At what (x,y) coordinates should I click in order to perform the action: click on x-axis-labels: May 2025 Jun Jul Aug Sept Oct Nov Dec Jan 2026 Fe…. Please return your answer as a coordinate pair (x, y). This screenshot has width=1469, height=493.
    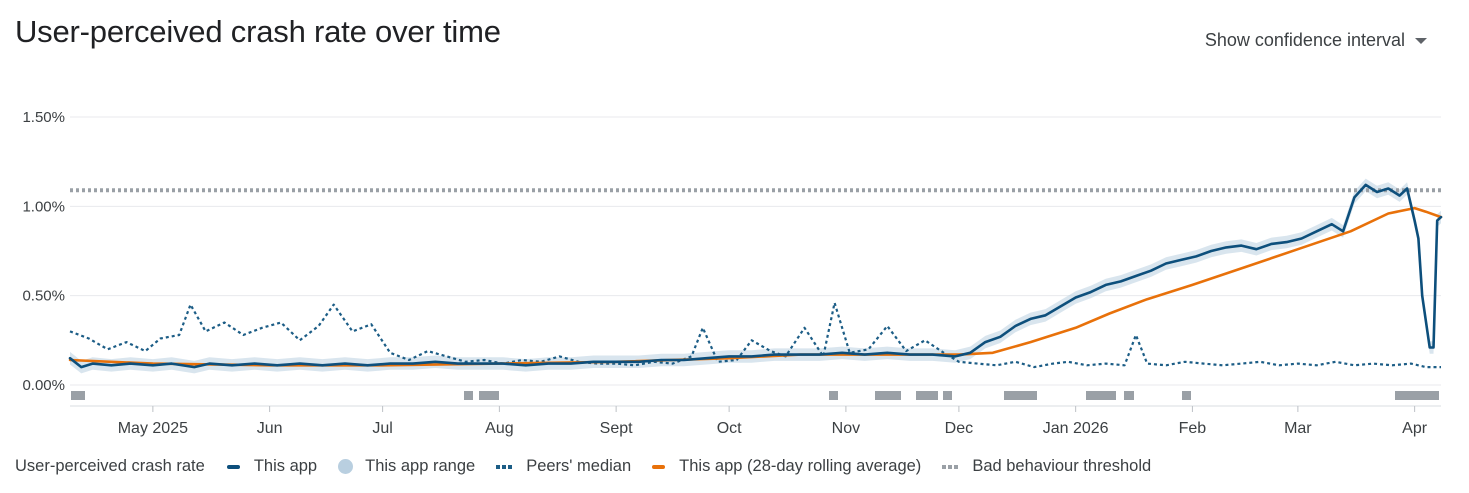
    Looking at the image, I should click on (773, 421).